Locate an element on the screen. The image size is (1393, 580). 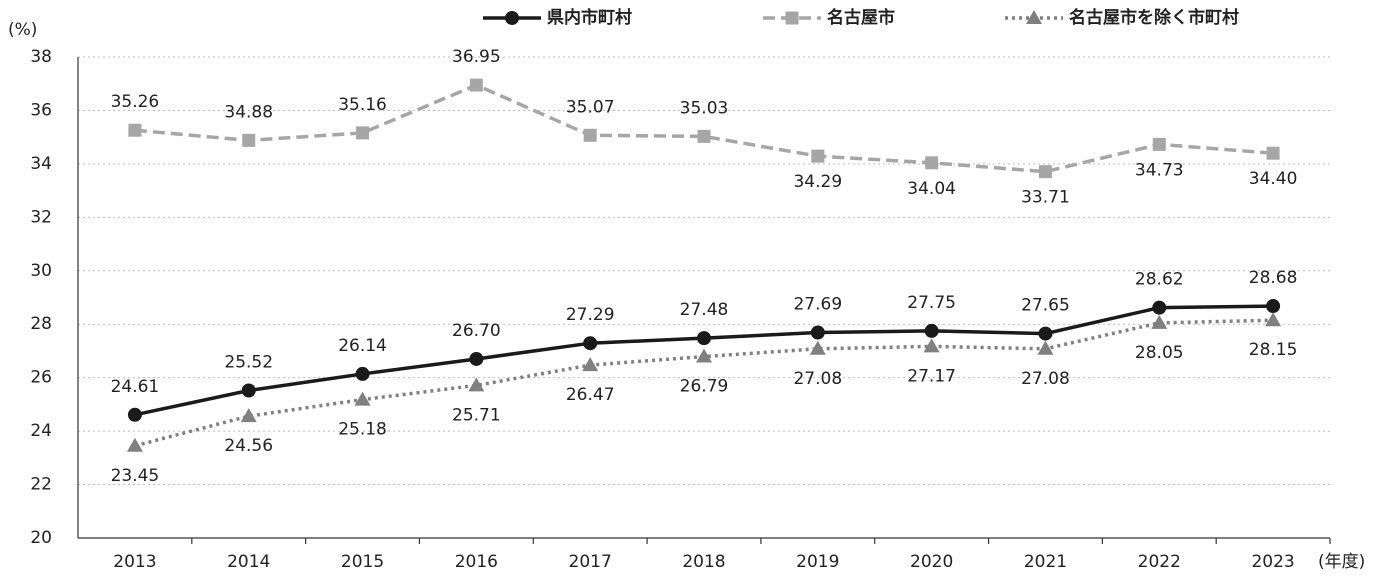
value-label: 35.03 is located at coordinates (704, 108).